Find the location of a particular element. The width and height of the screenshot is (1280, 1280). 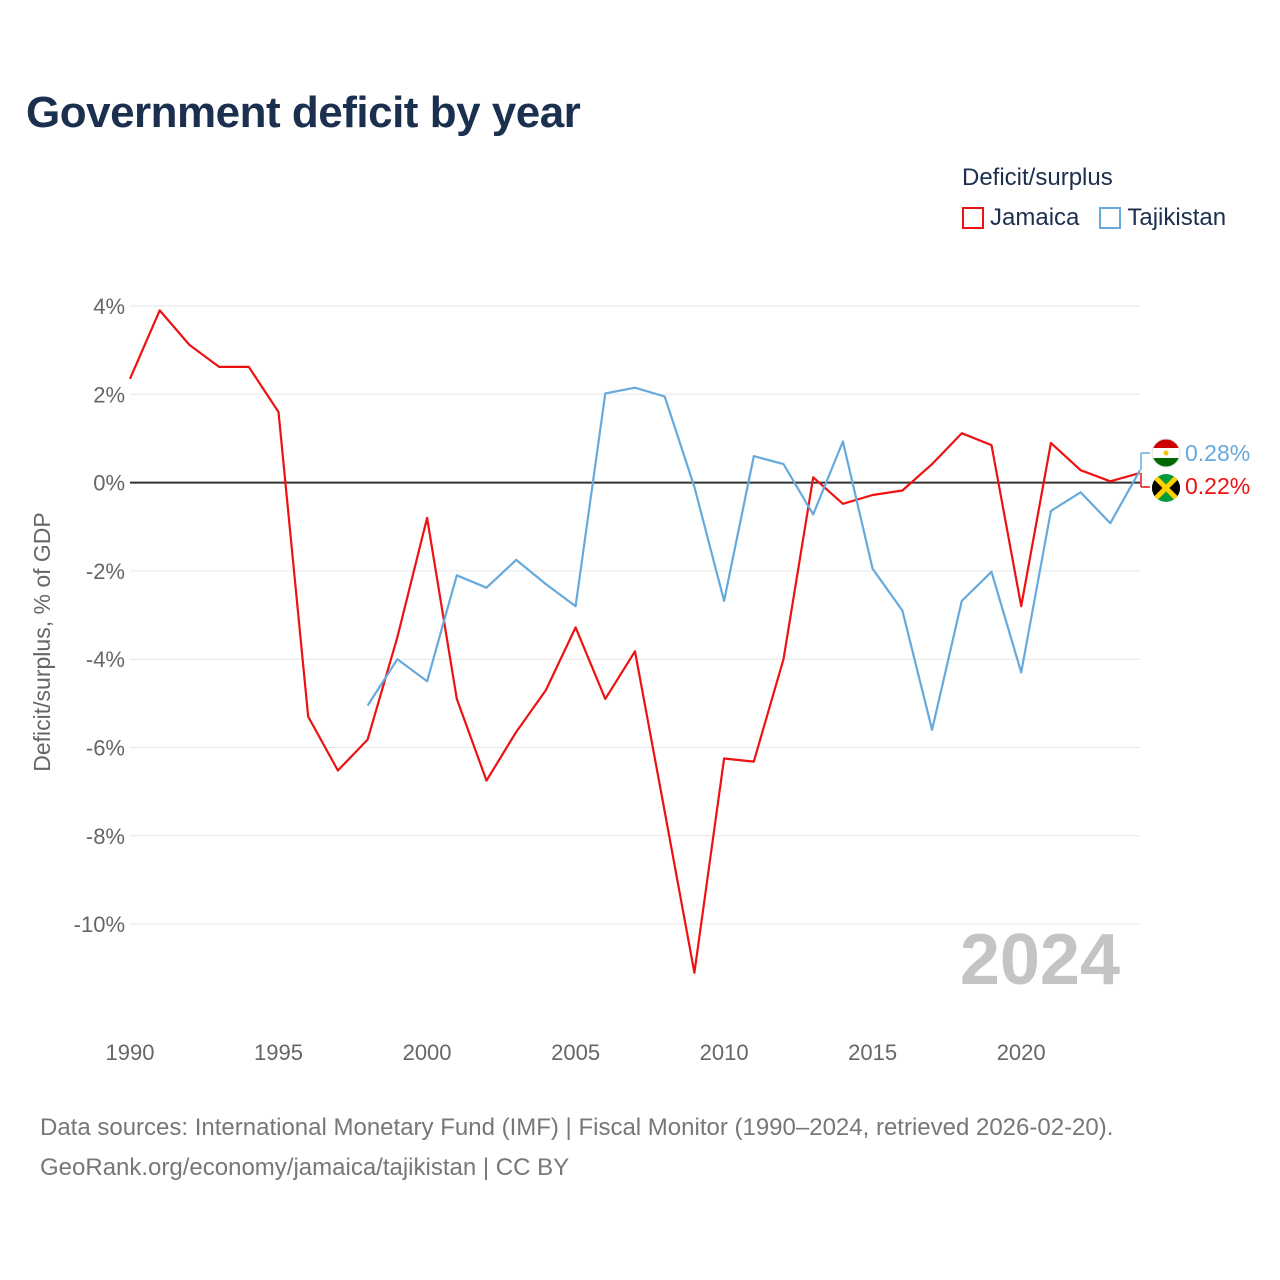

y-tick-label: -4% is located at coordinates (105, 659).